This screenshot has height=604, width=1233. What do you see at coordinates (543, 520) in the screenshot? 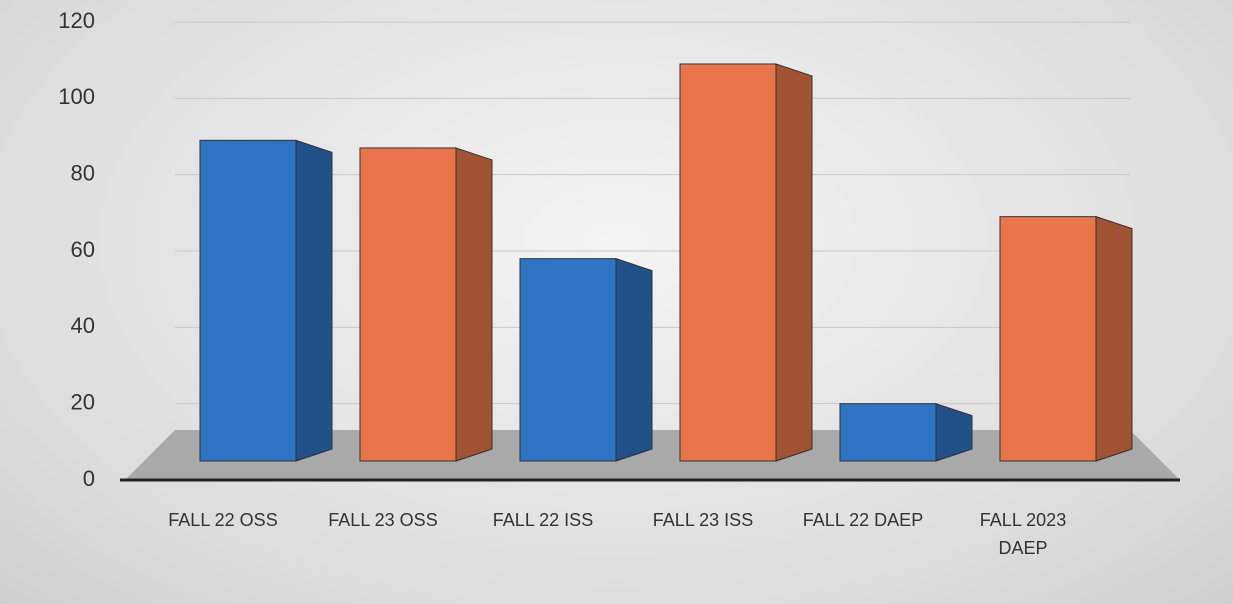
I see `x-tick-label: FALL 22 ISS` at bounding box center [543, 520].